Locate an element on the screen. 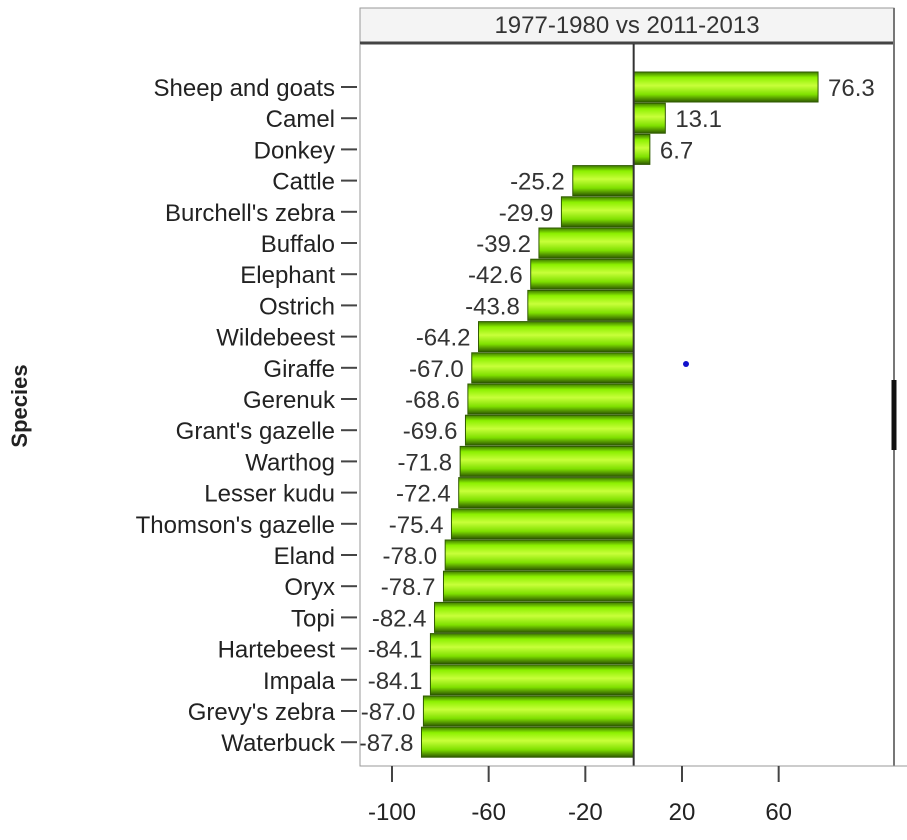  x-tick-label-4: 60 is located at coordinates (778, 812).